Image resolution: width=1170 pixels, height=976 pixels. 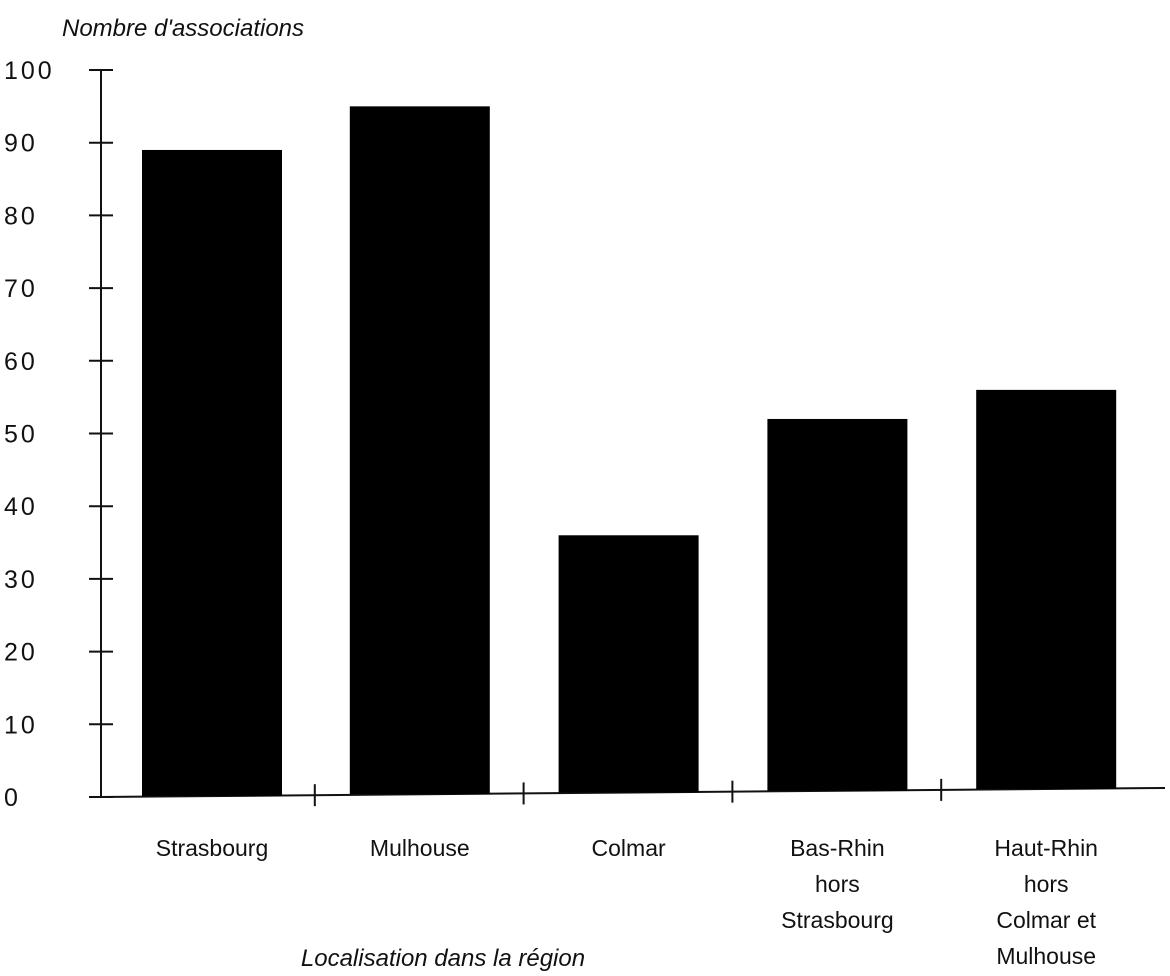 What do you see at coordinates (21, 507) in the screenshot?
I see `y-tick-label: 40` at bounding box center [21, 507].